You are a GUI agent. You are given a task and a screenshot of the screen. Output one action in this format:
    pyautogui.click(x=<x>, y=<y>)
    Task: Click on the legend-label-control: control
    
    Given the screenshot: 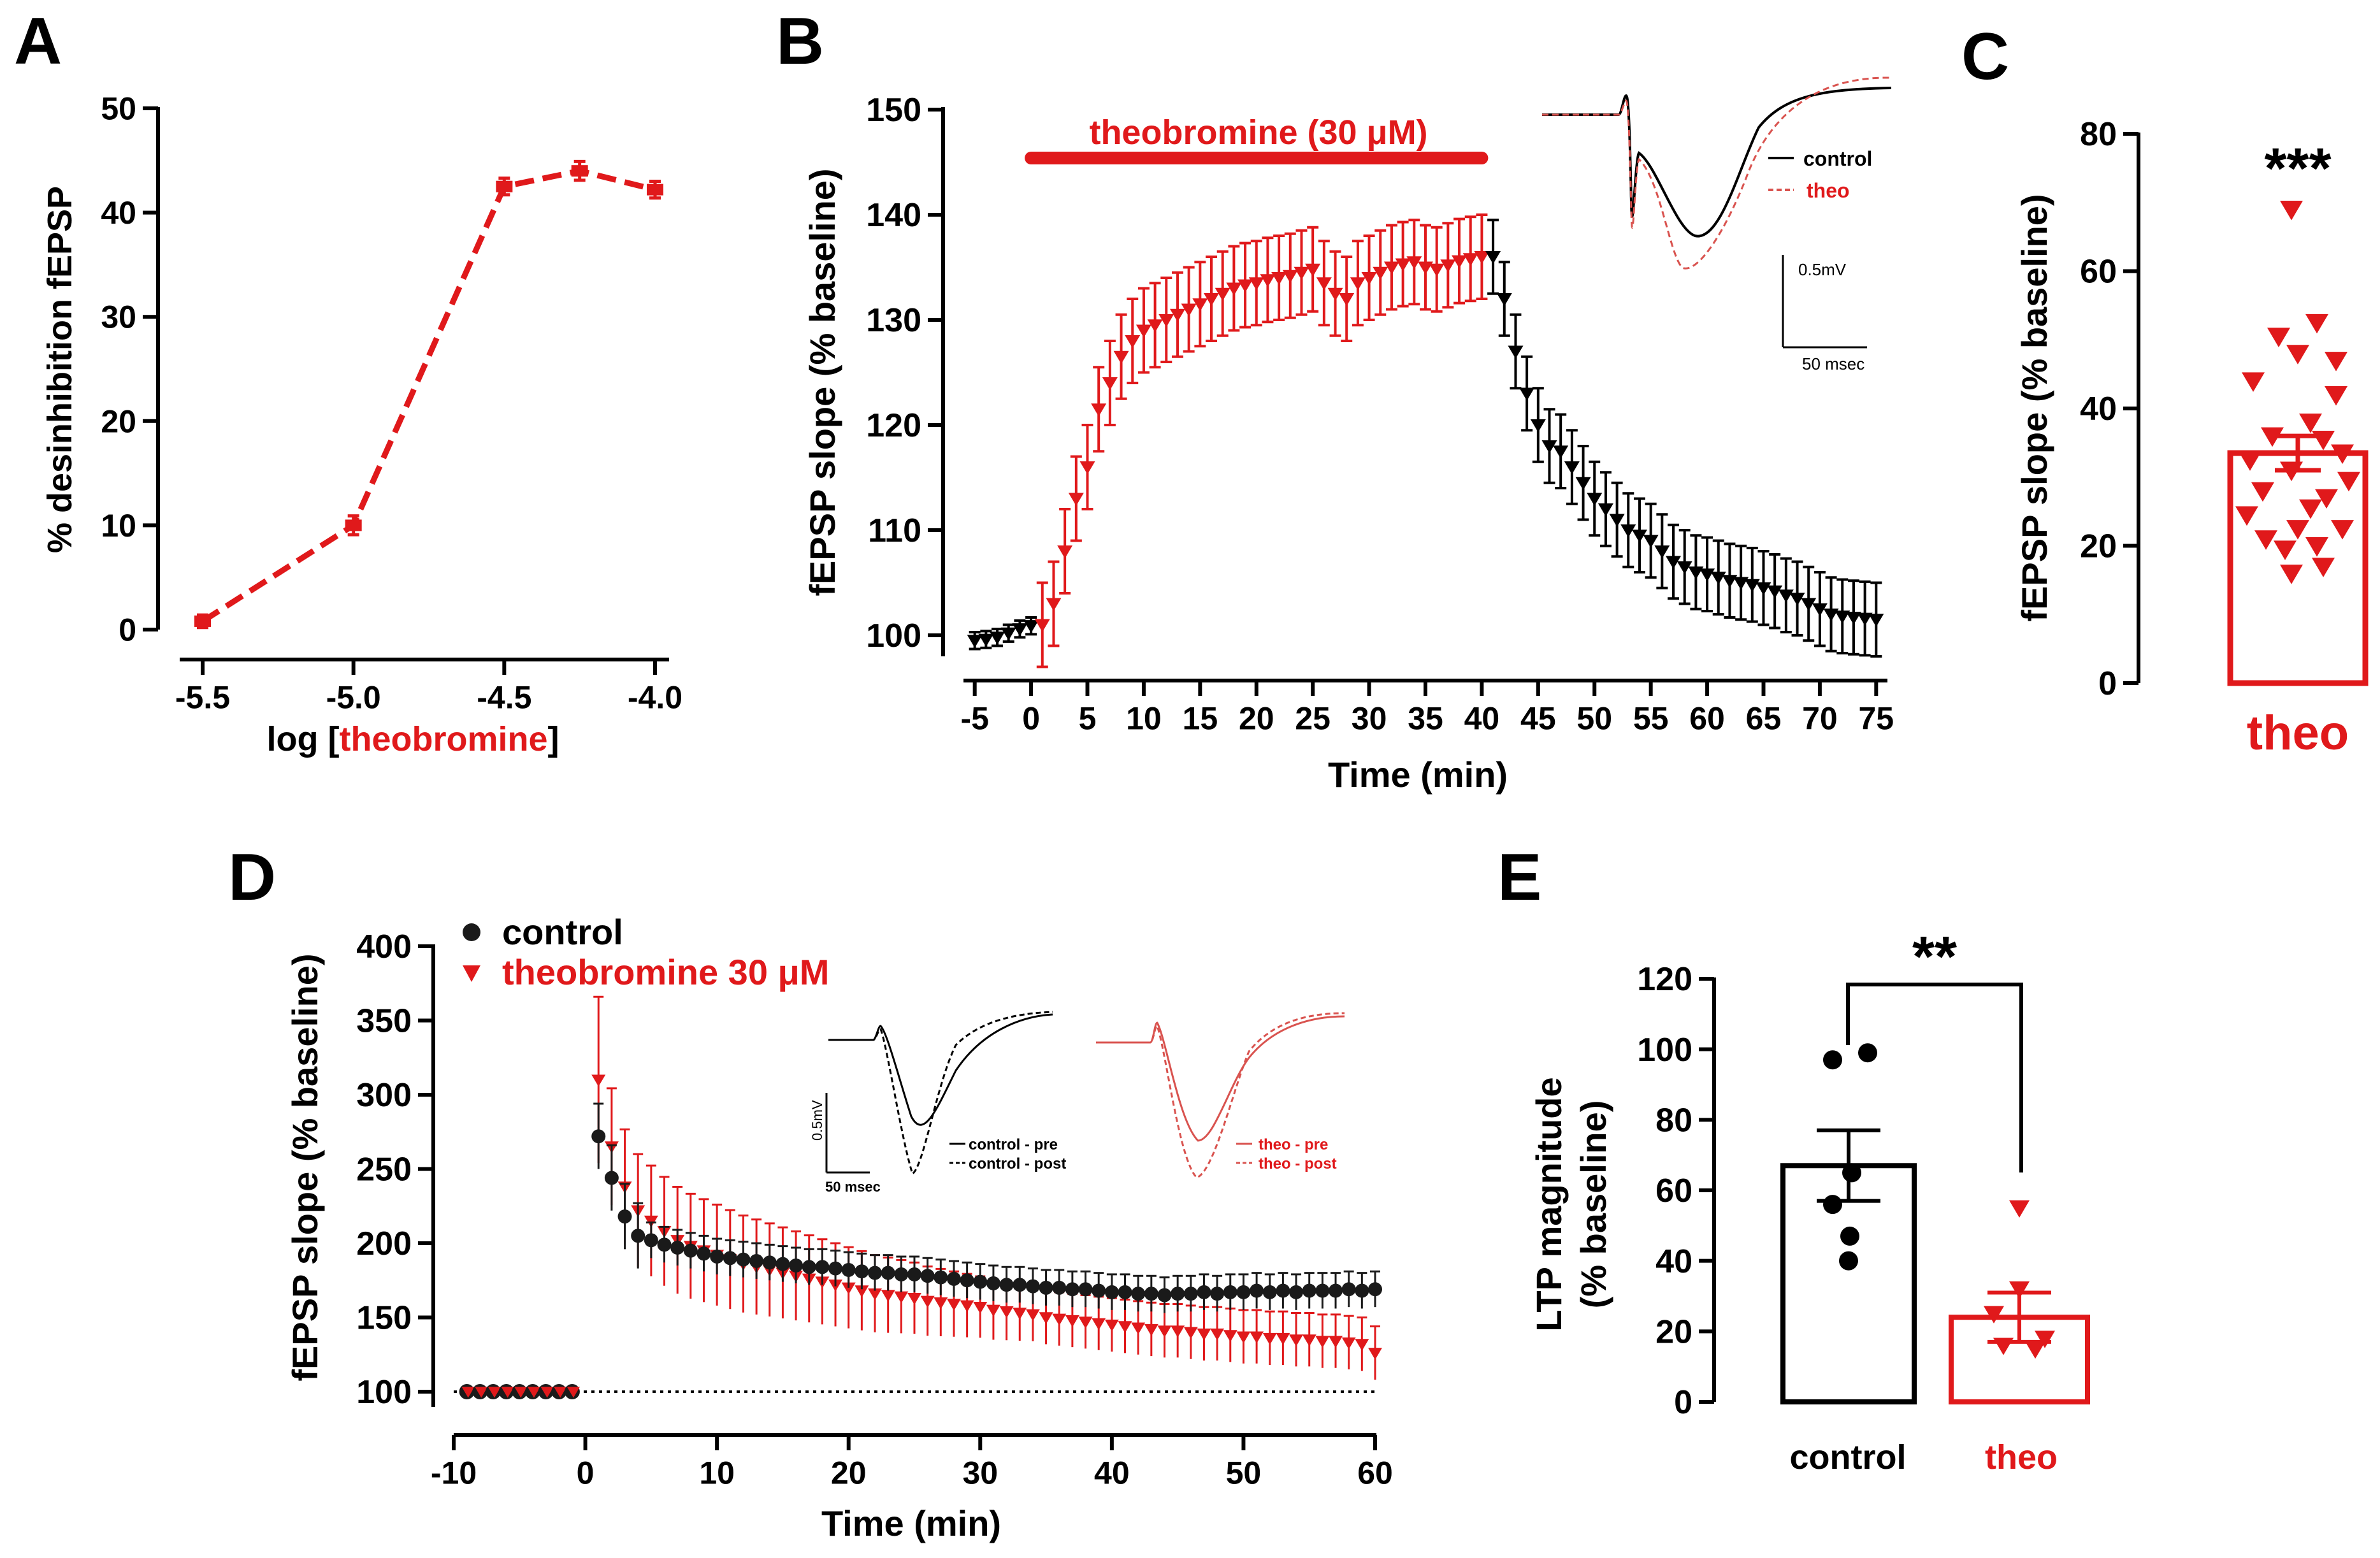 What is the action you would take?
    pyautogui.click(x=562, y=932)
    